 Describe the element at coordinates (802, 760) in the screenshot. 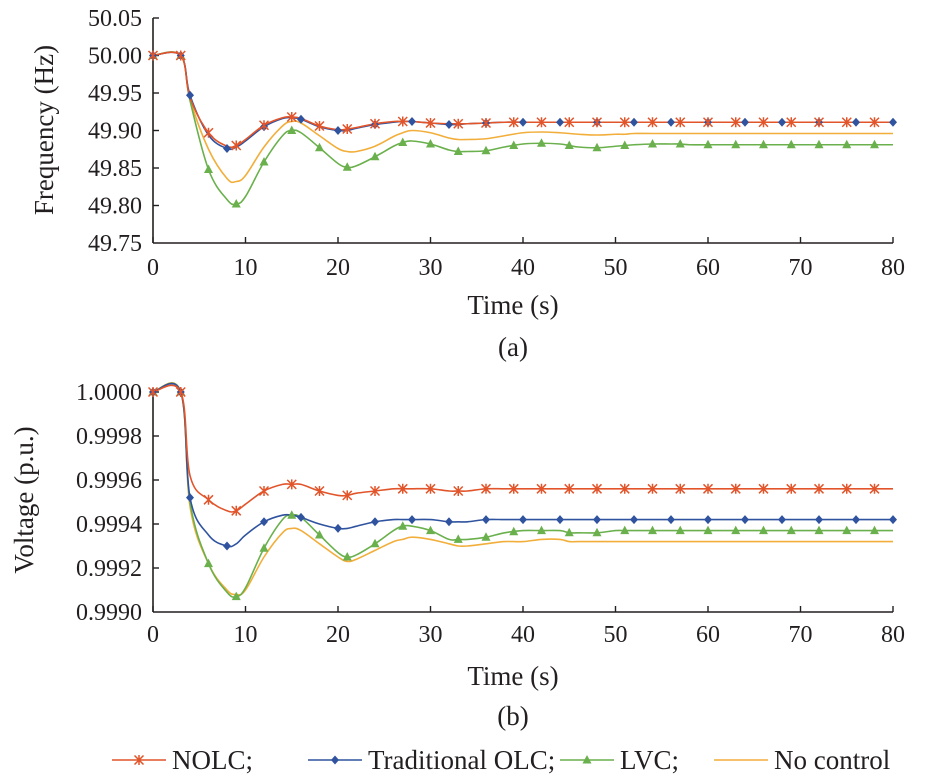

I see `legend-item: No control` at that location.